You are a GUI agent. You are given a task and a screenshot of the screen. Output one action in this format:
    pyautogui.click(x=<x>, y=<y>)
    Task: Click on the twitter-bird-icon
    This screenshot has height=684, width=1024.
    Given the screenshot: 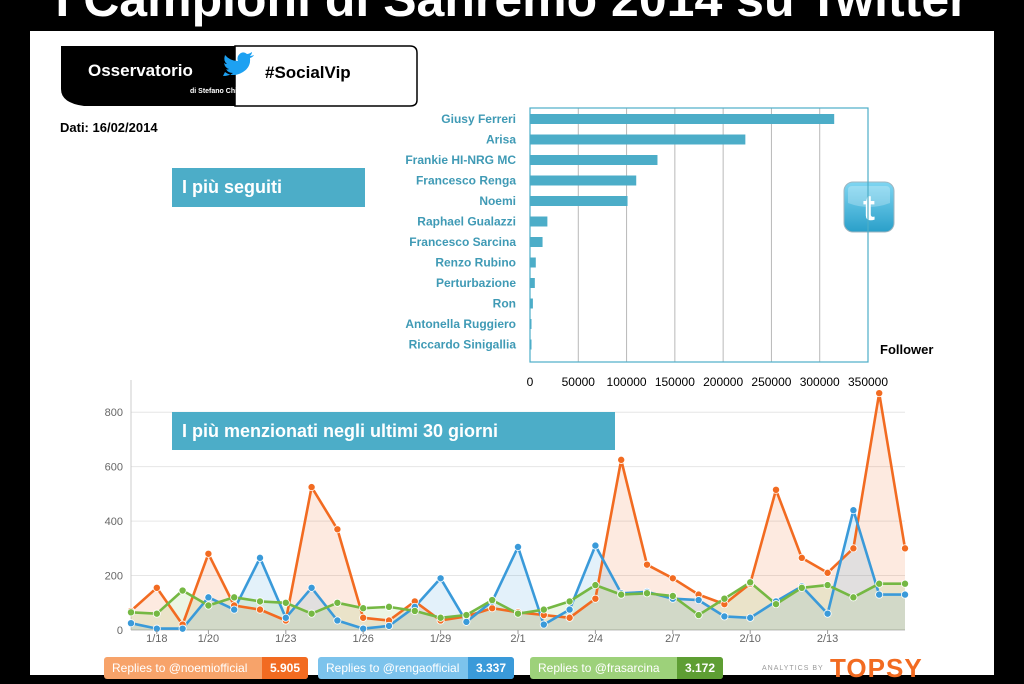 What is the action you would take?
    pyautogui.click(x=238, y=64)
    